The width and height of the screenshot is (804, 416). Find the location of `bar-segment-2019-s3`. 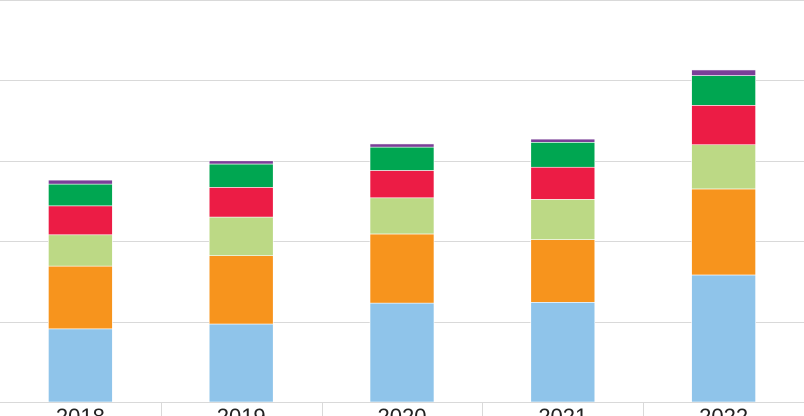

bar-segment-2019-s3 is located at coordinates (241, 236).